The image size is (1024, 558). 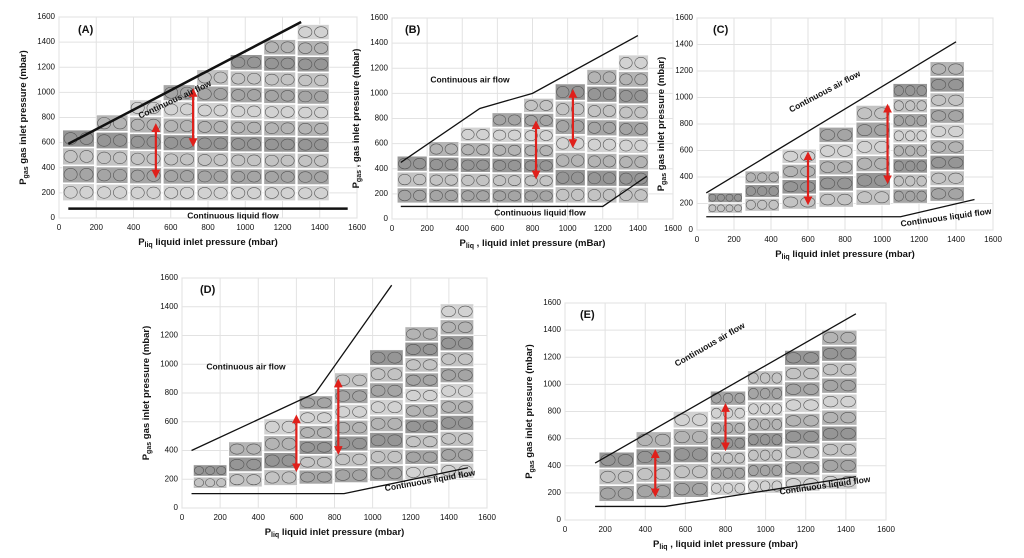 What do you see at coordinates (552, 329) in the screenshot?
I see `y-tick-label: 1400` at bounding box center [552, 329].